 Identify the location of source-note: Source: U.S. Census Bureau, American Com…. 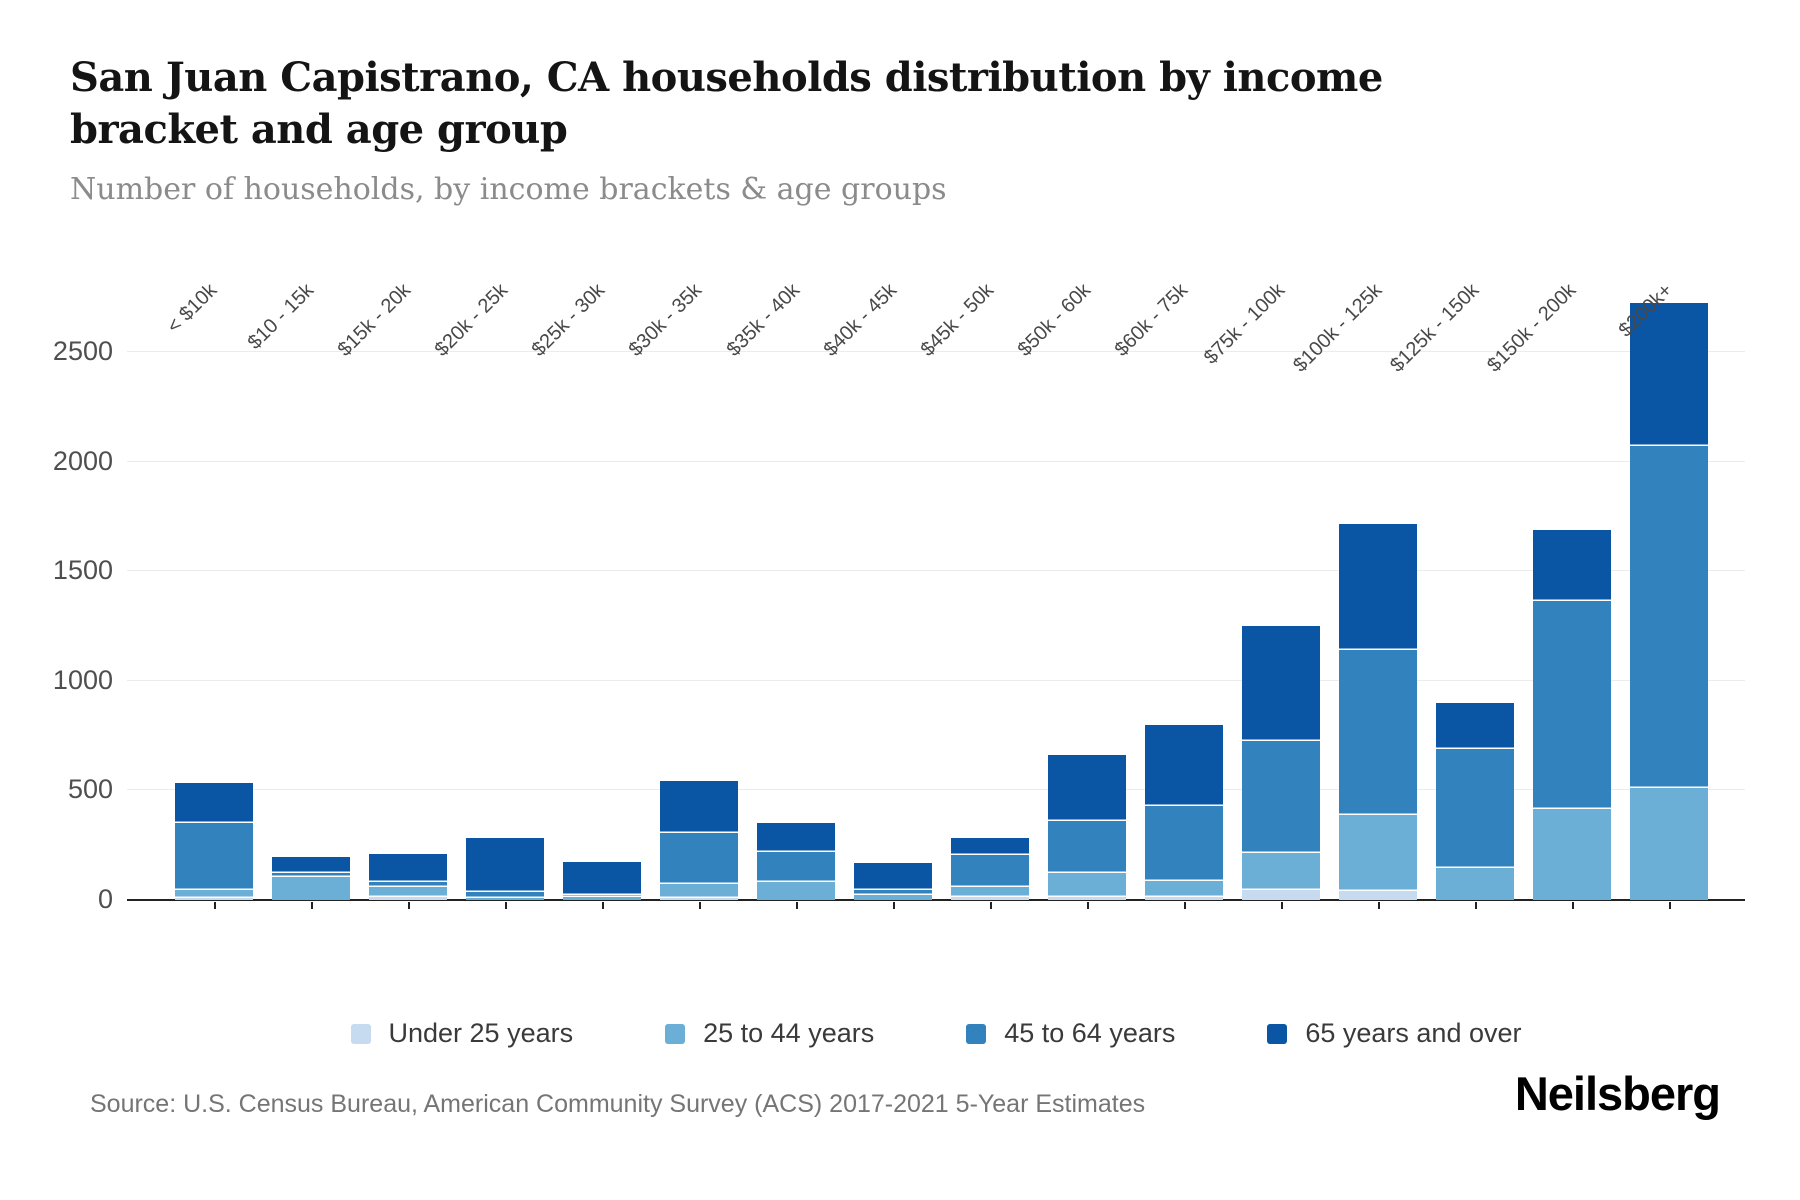
(618, 1104).